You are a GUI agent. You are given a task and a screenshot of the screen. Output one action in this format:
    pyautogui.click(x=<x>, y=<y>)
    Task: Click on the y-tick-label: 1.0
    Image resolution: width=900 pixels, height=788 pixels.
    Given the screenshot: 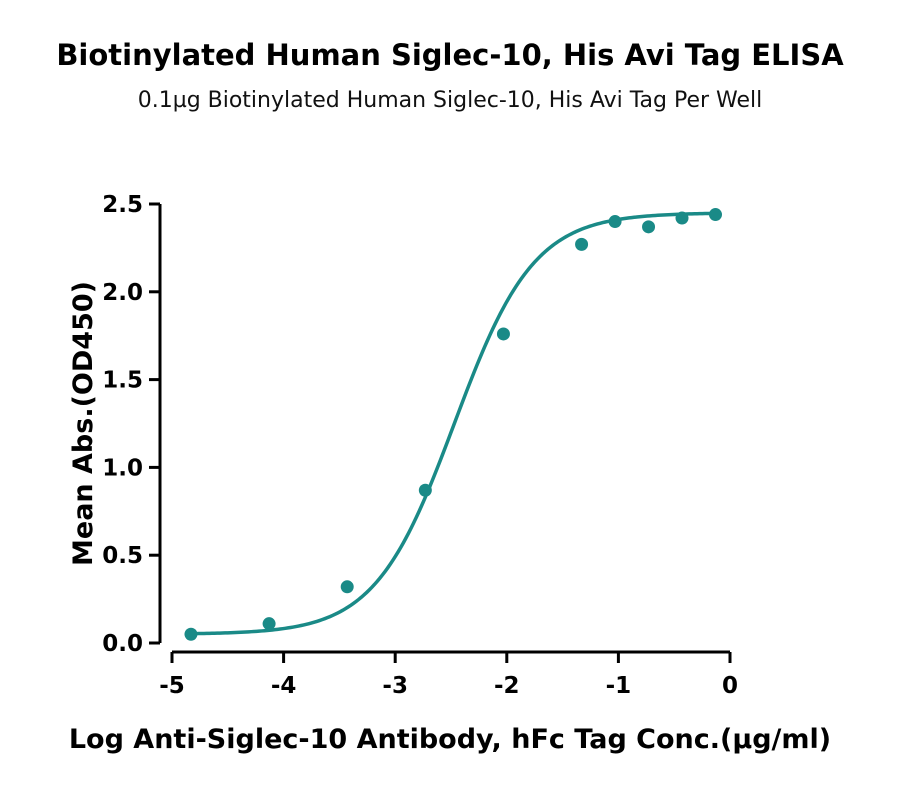 What is the action you would take?
    pyautogui.click(x=122, y=468)
    